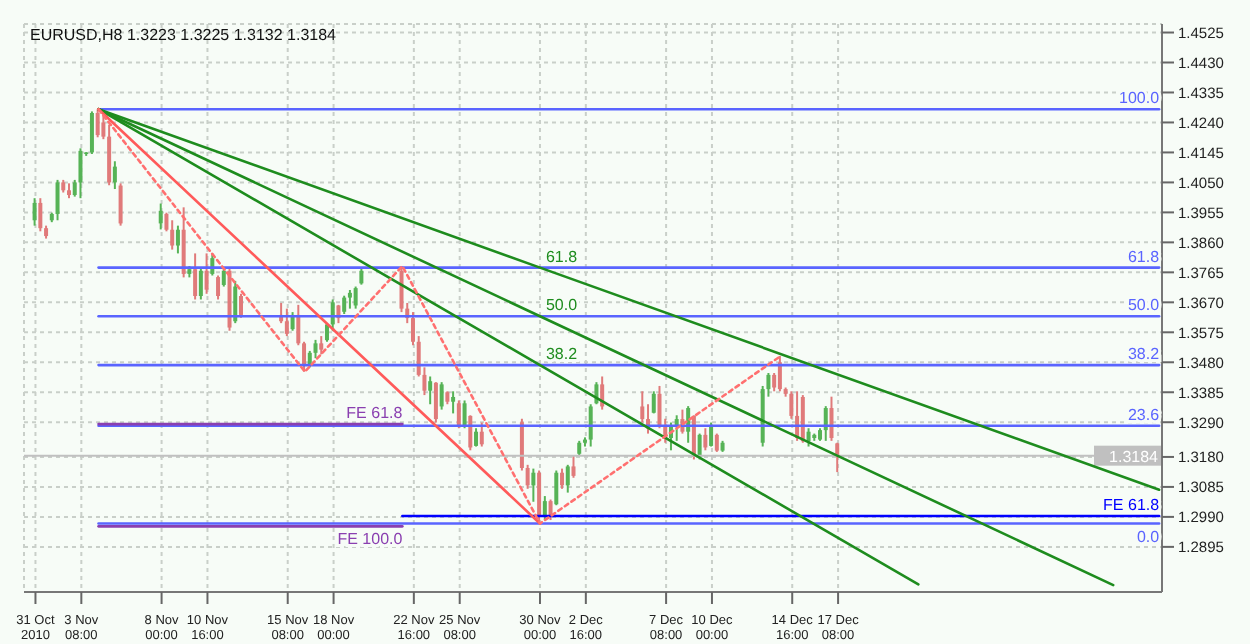  I want to click on series-label: 23.6, so click(1144, 414).